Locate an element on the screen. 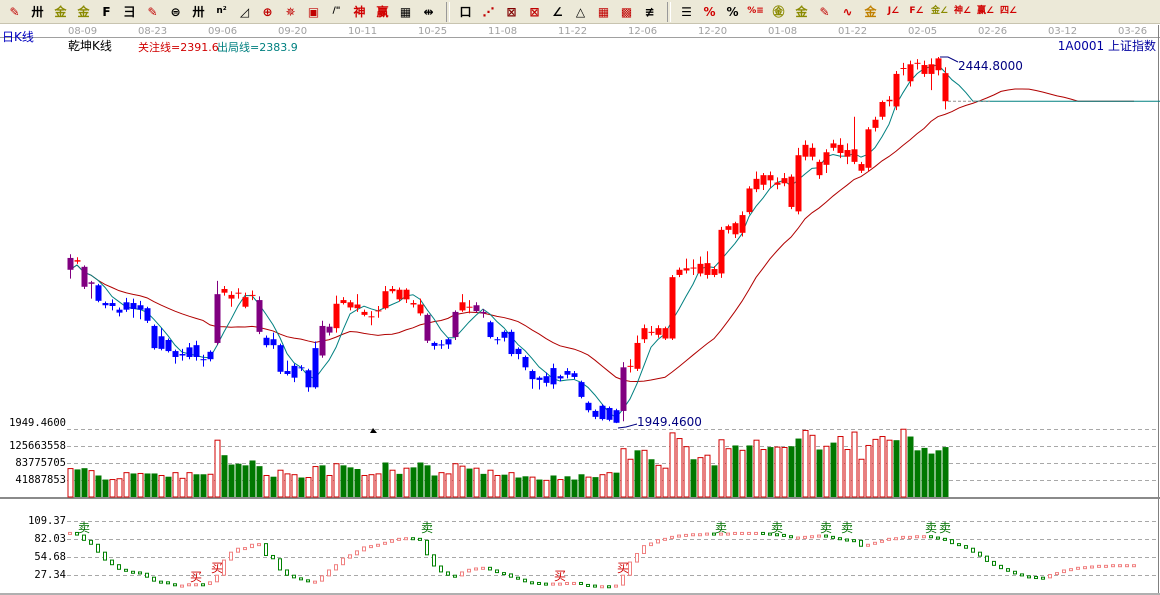 The height and width of the screenshot is (595, 1160). god-line-icon: 神 is located at coordinates (359, 11).